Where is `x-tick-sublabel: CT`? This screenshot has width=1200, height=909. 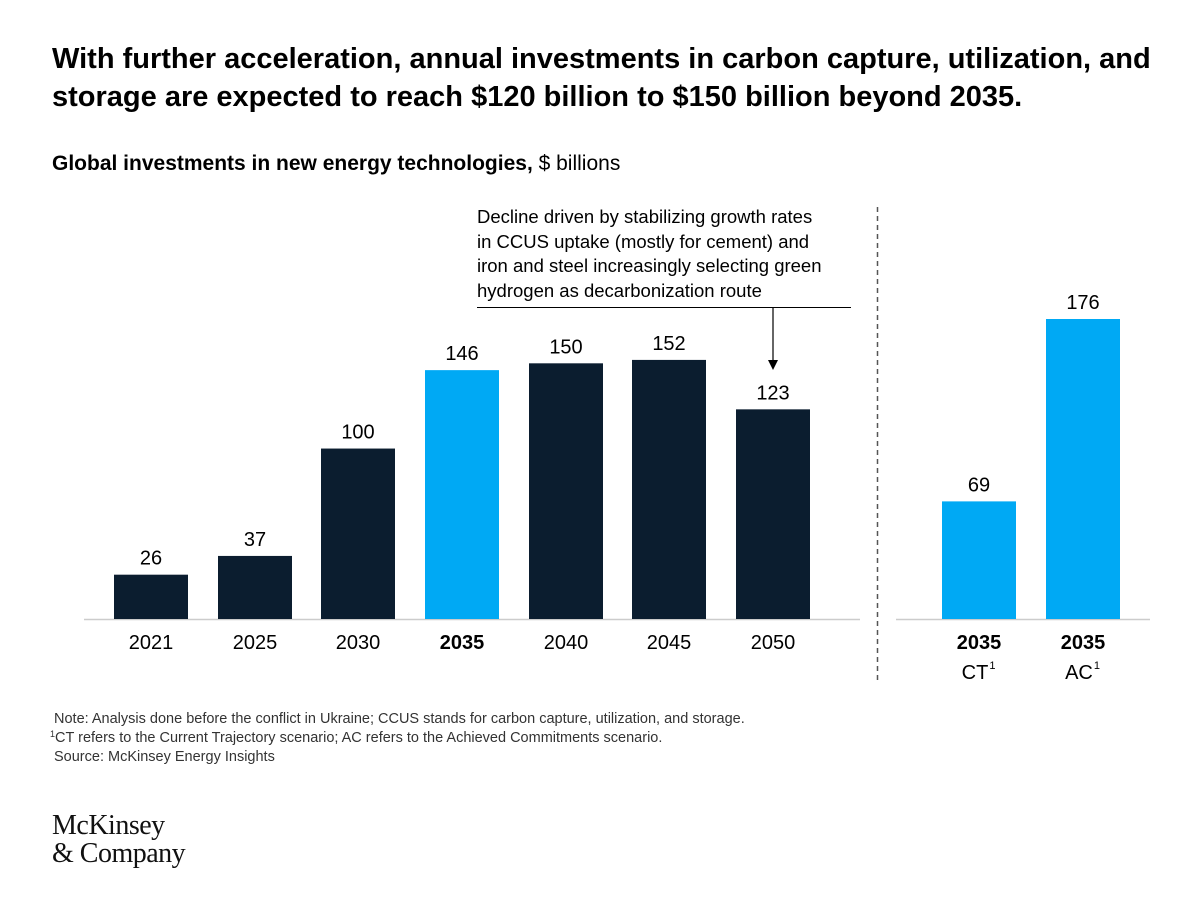 x-tick-sublabel: CT is located at coordinates (975, 673).